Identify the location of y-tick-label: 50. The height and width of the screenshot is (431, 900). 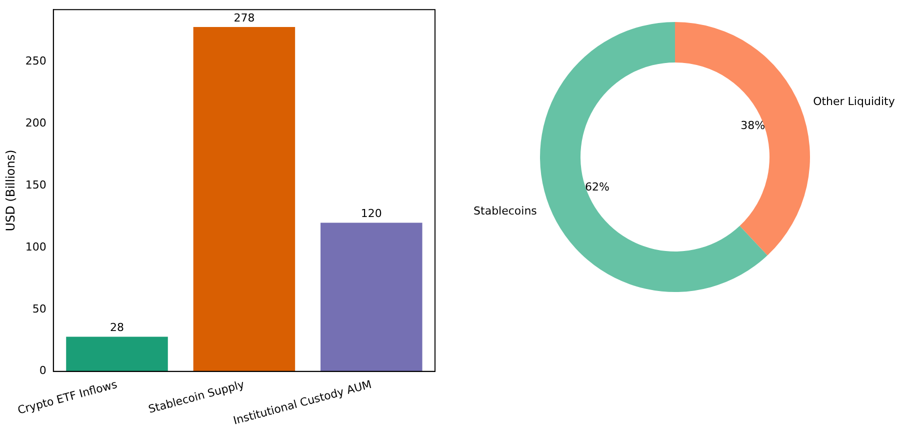
(39, 309).